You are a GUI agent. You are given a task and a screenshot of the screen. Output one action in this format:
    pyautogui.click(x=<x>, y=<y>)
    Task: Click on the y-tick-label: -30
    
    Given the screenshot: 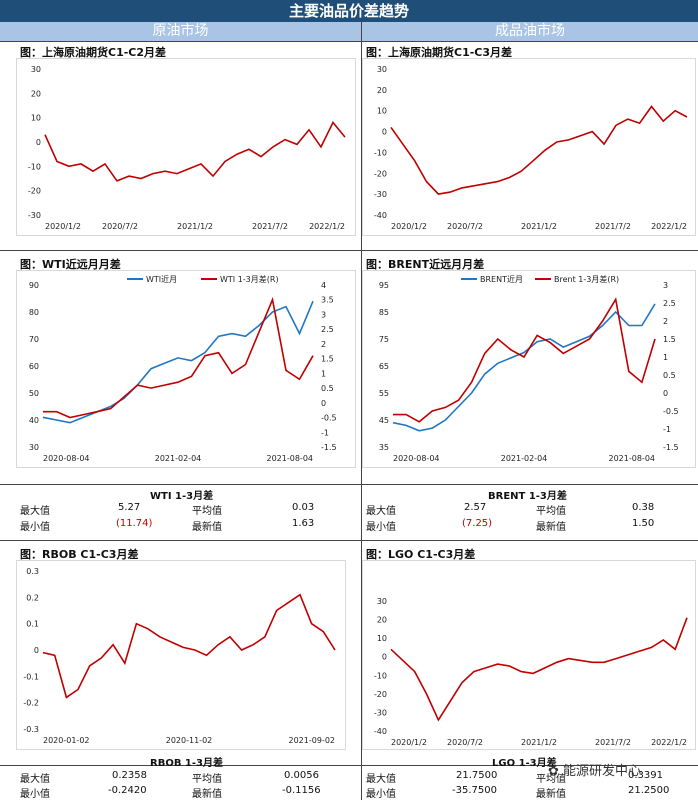 What is the action you would take?
    pyautogui.click(x=380, y=194)
    